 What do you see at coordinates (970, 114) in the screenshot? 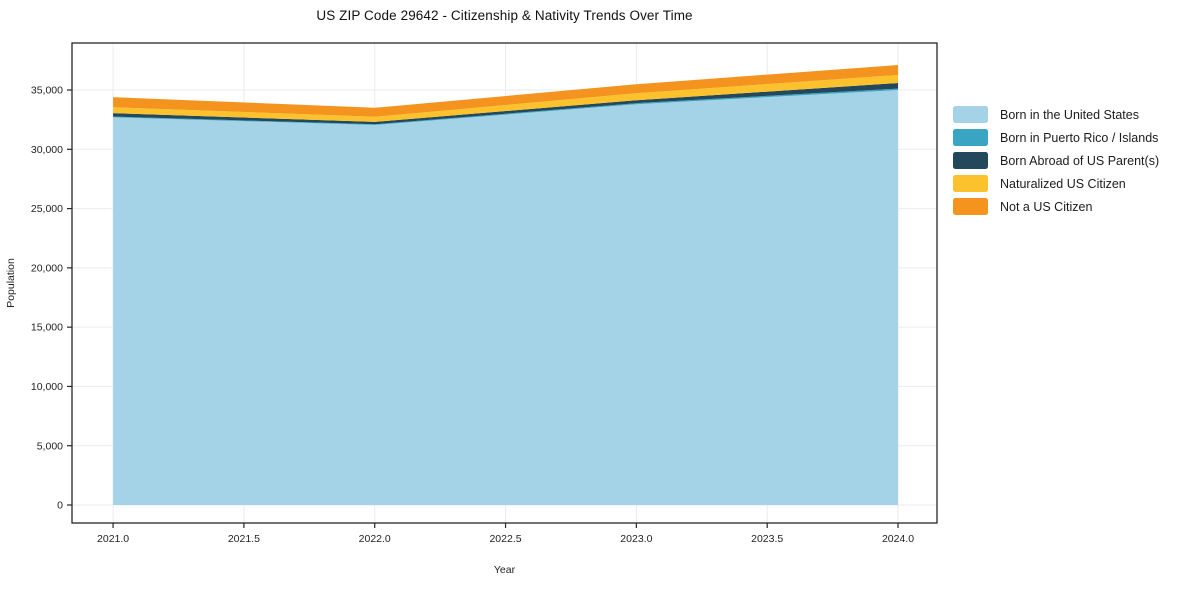
I see `legend-swatch-born-us` at bounding box center [970, 114].